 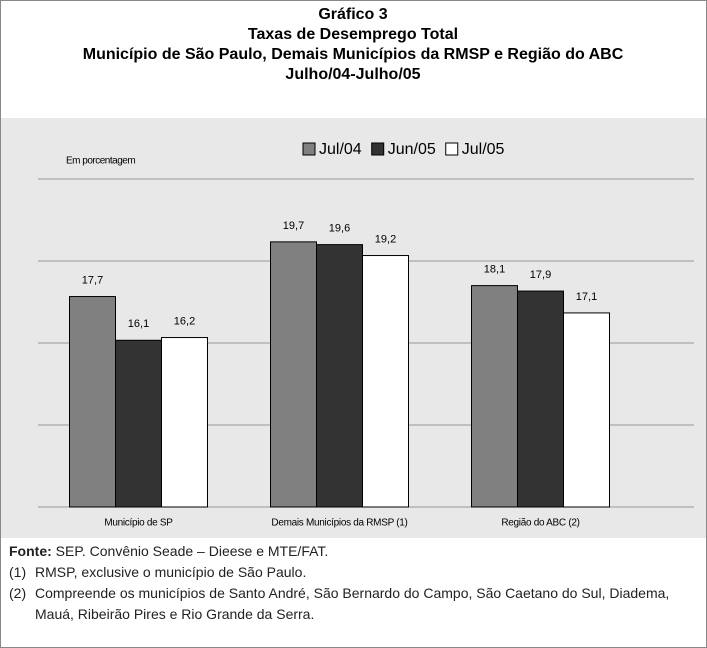 I want to click on value-label: 19,2, so click(x=385, y=239).